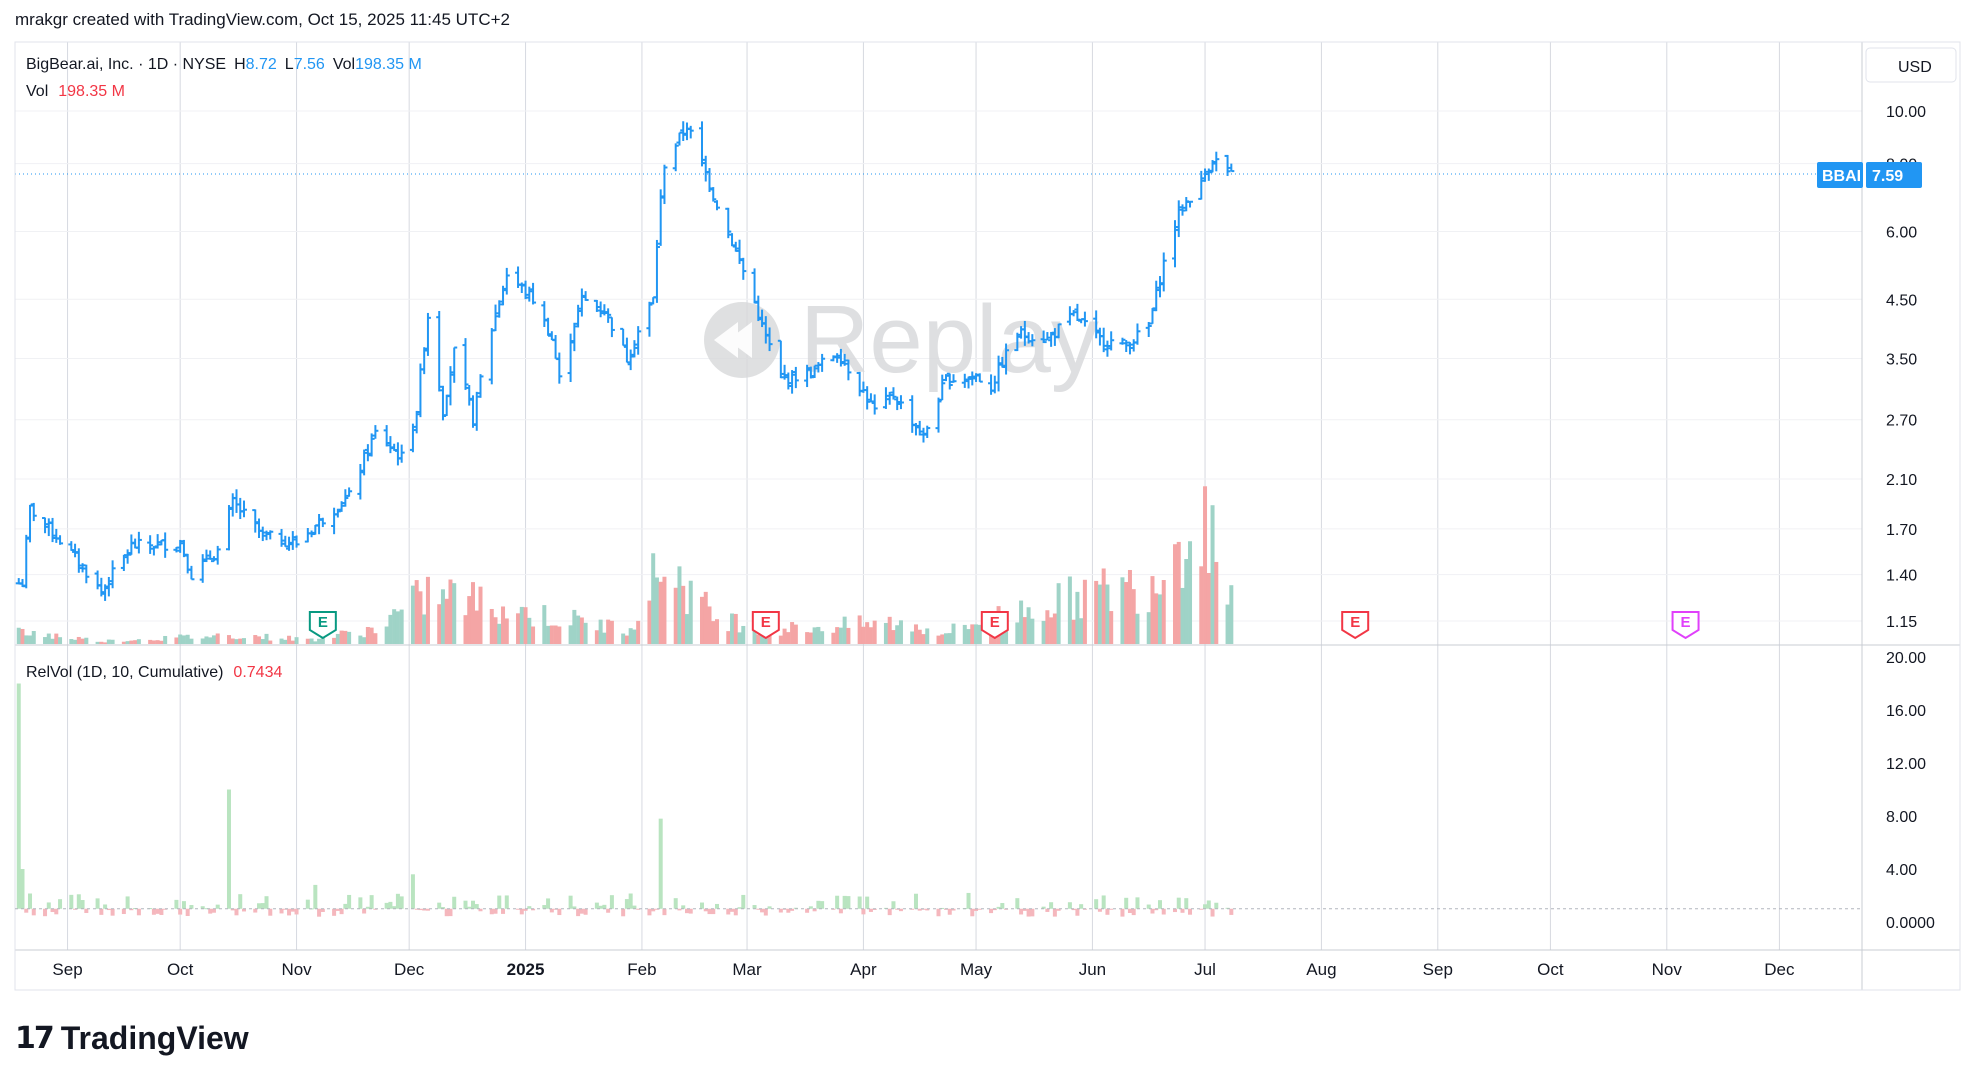 The height and width of the screenshot is (1079, 1977). I want to click on tradingview-logo: 17 TradingView, so click(132, 1038).